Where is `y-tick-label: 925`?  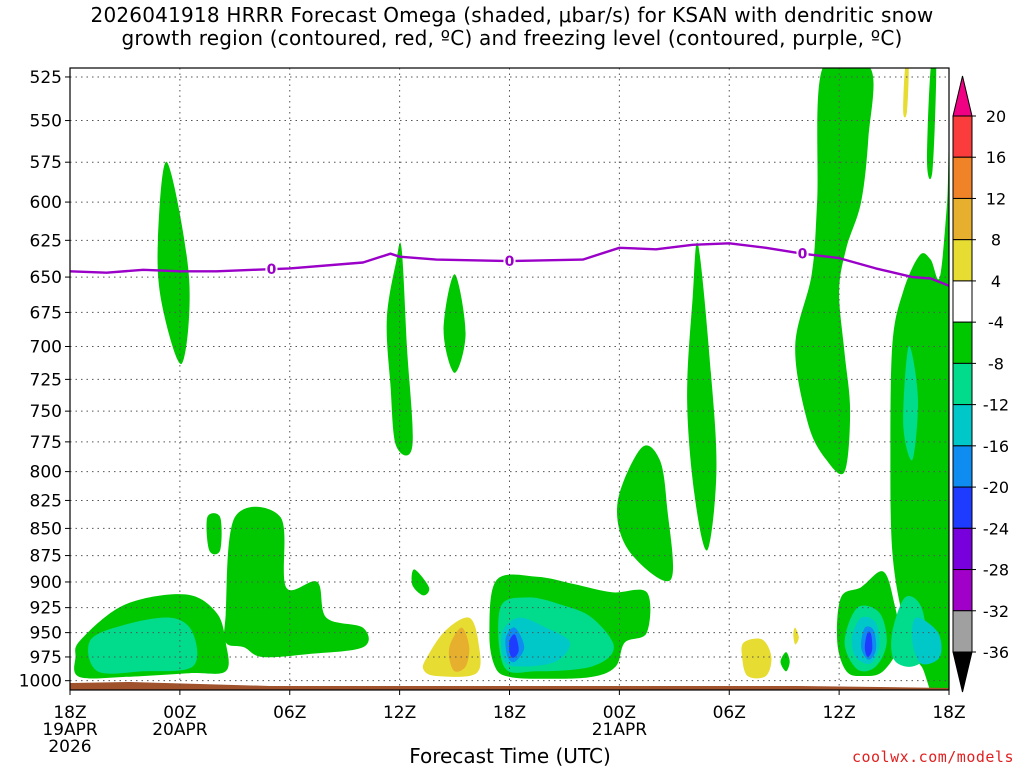 y-tick-label: 925 is located at coordinates (46, 609).